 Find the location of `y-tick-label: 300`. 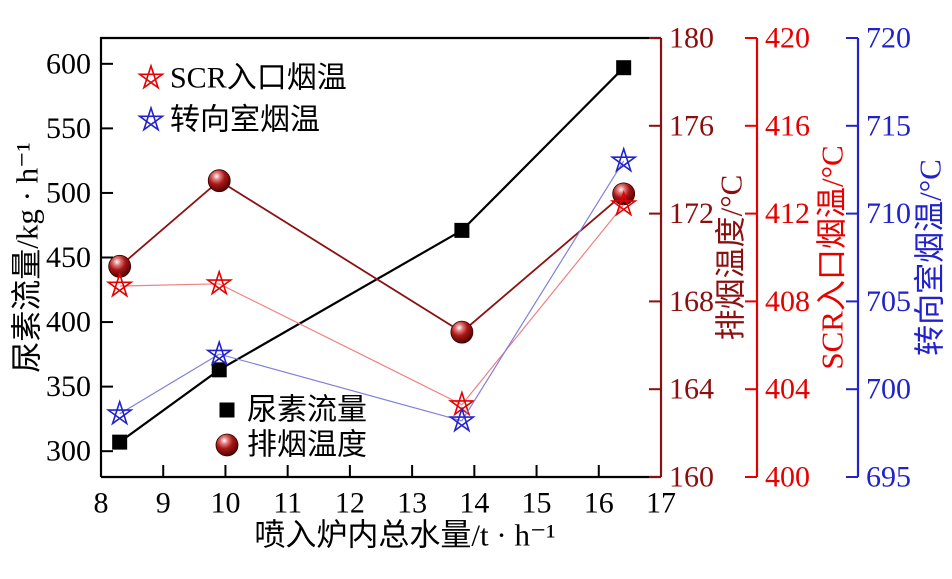

y-tick-label: 300 is located at coordinates (68, 451).